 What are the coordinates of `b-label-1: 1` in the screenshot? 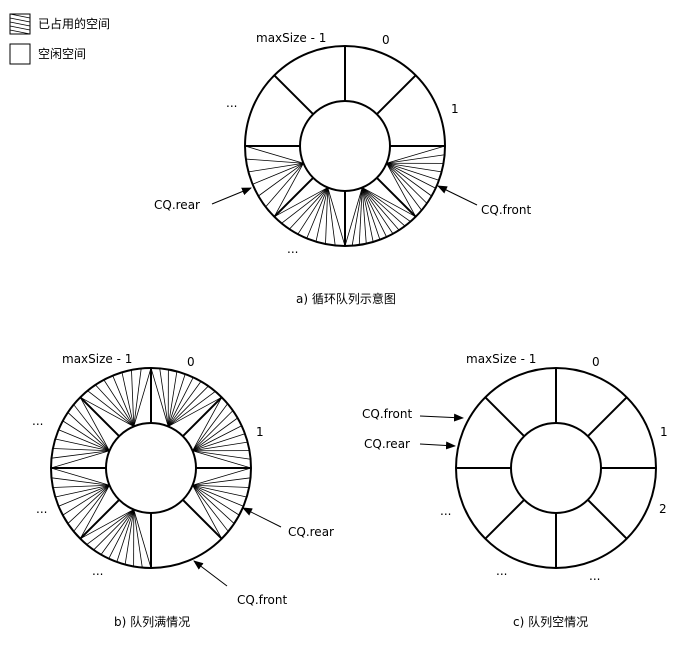 It's located at (260, 432).